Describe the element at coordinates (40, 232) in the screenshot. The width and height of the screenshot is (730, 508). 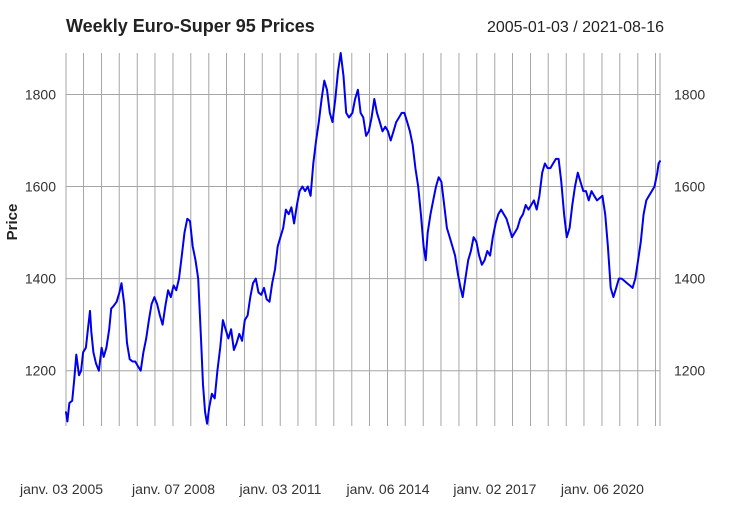
I see `left-y-axis-ticks: 1200 1400 1600 1800` at that location.